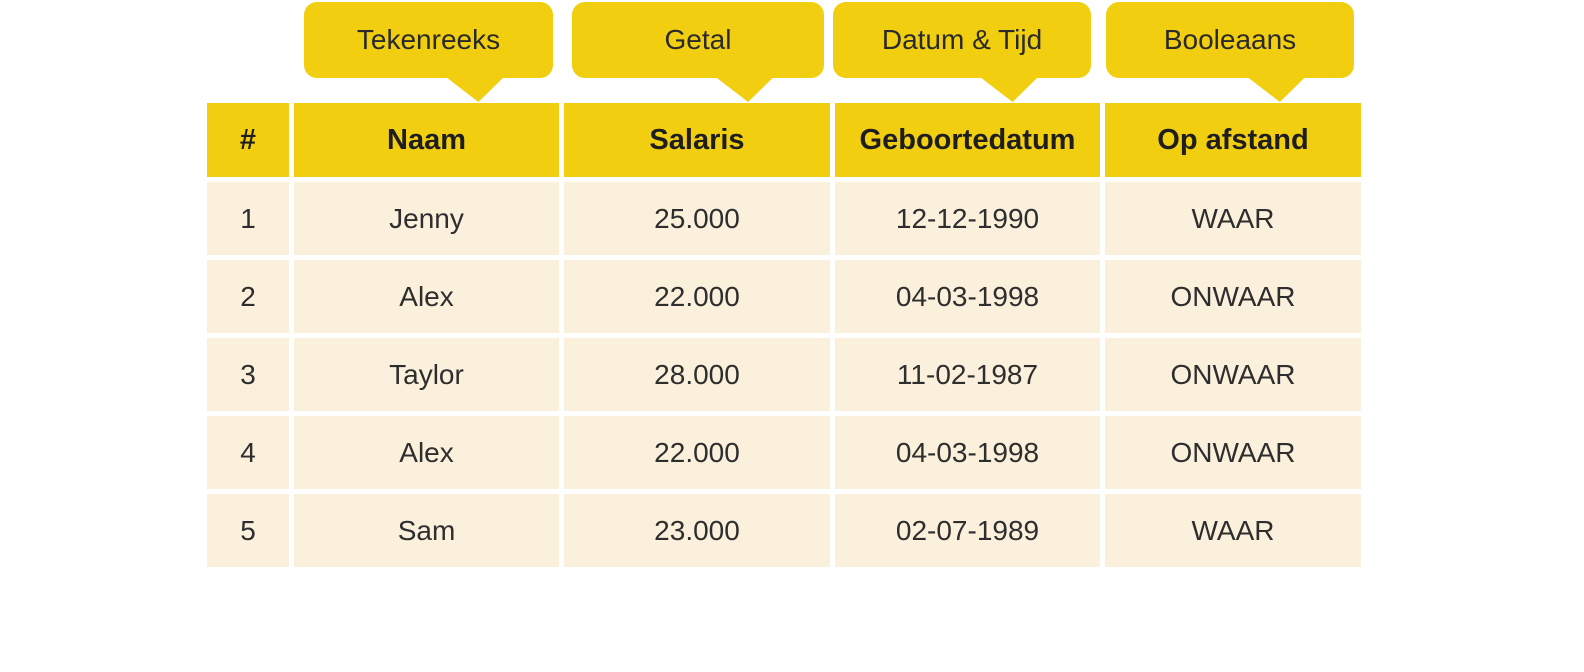  I want to click on callout-booleaans: Booleaans, so click(1230, 52).